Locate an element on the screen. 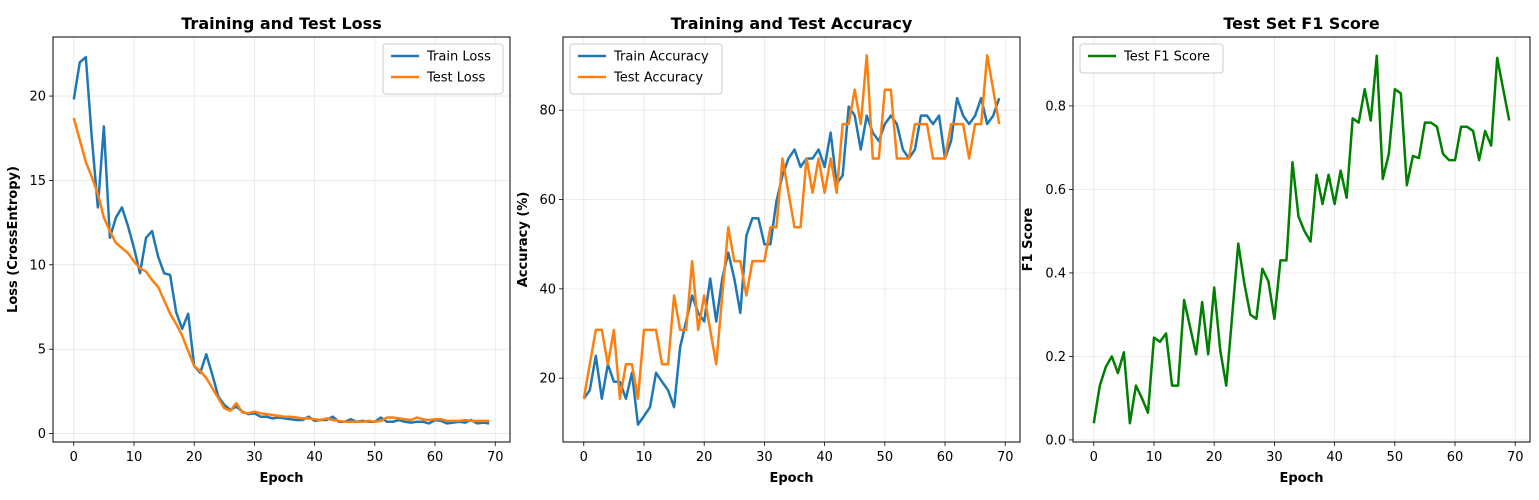 The height and width of the screenshot is (500, 1539). f1-x-tick-label: 40 is located at coordinates (1334, 457).